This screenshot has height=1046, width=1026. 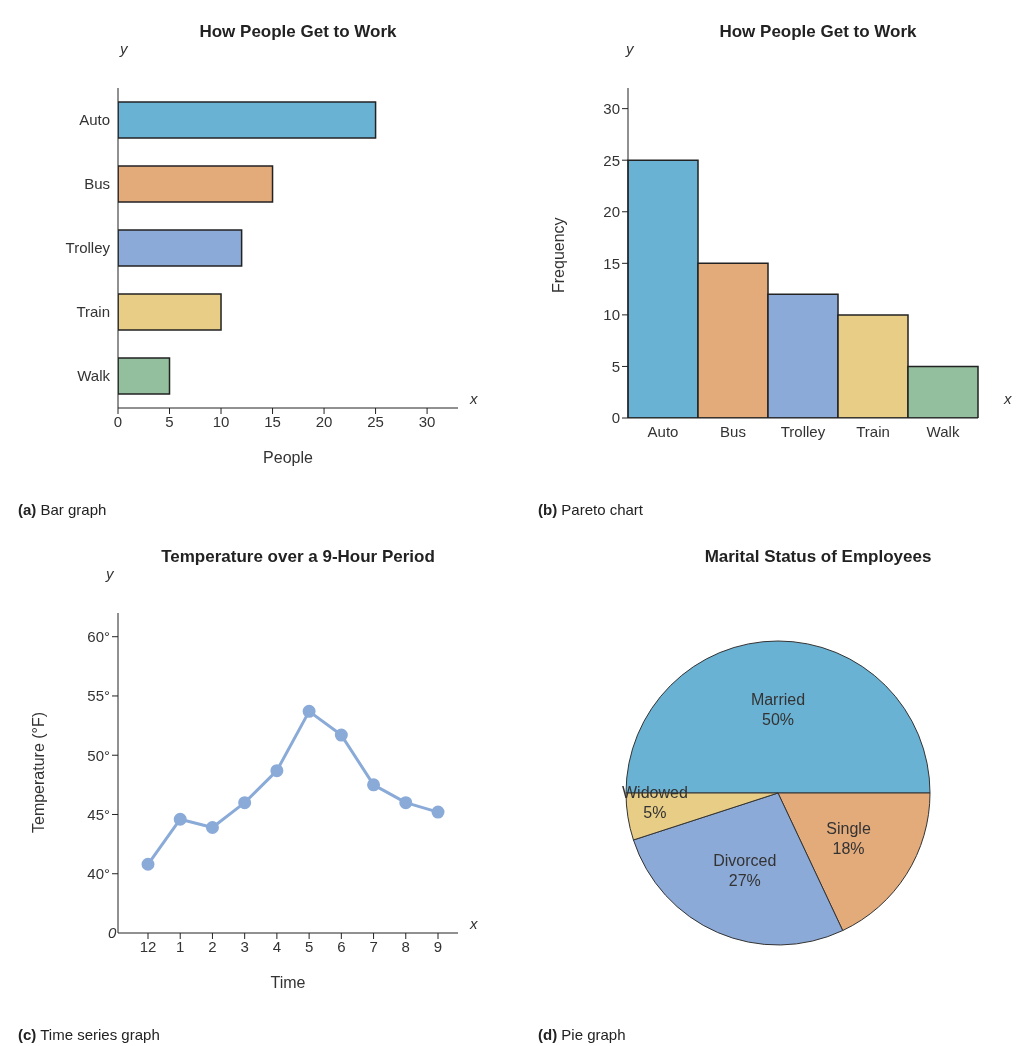 What do you see at coordinates (745, 860) in the screenshot?
I see `slice-label: Divorced` at bounding box center [745, 860].